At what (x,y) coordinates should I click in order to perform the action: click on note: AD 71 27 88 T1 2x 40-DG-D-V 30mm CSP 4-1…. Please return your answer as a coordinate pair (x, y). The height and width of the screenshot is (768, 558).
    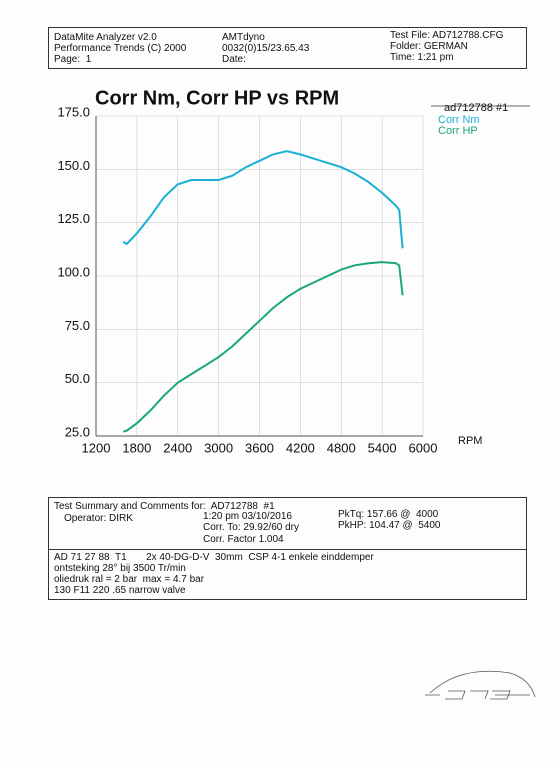
    Looking at the image, I should click on (214, 557).